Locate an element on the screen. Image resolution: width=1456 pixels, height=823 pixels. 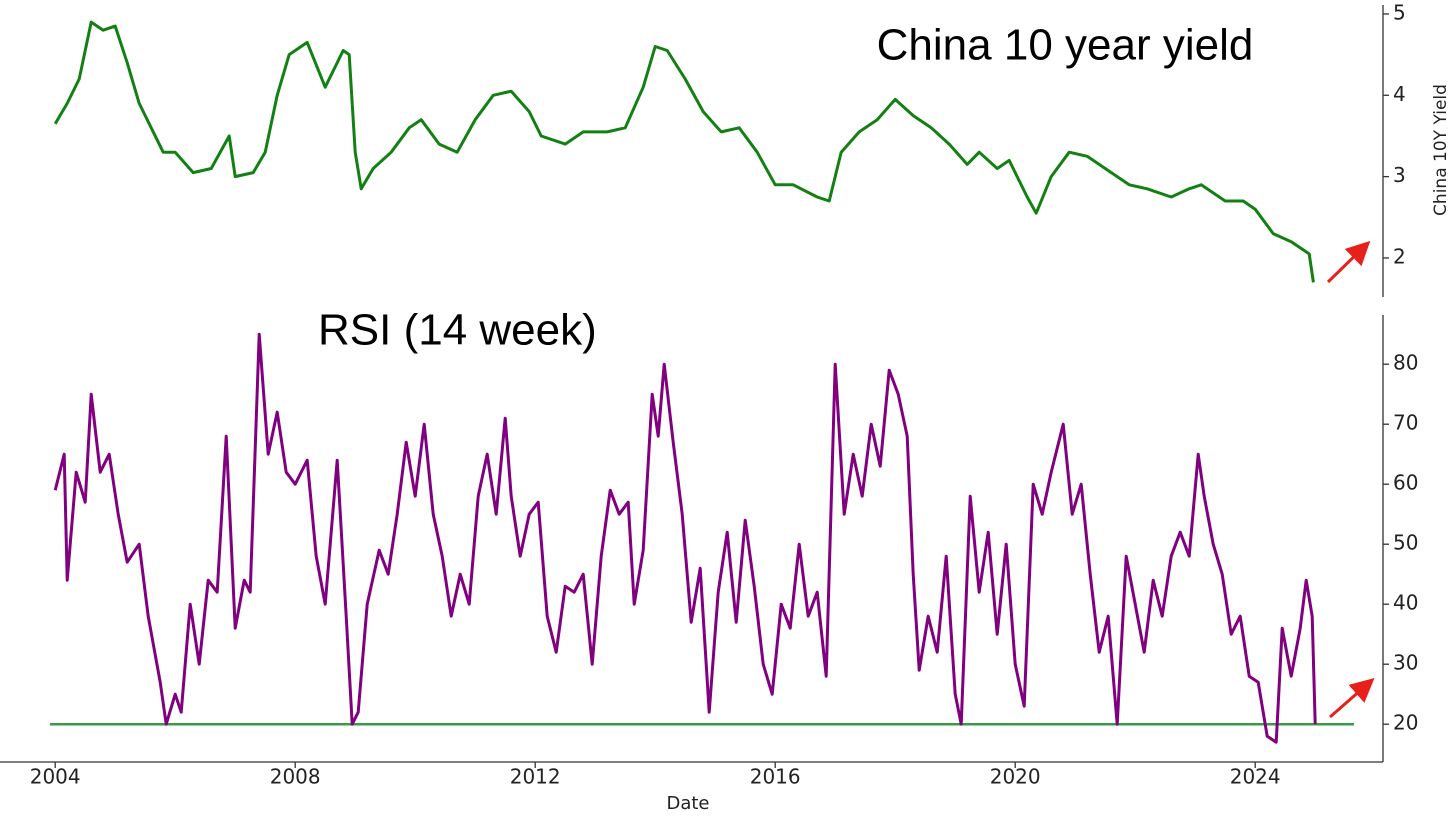
chart-title: China 10 year yield is located at coordinates (1065, 45).